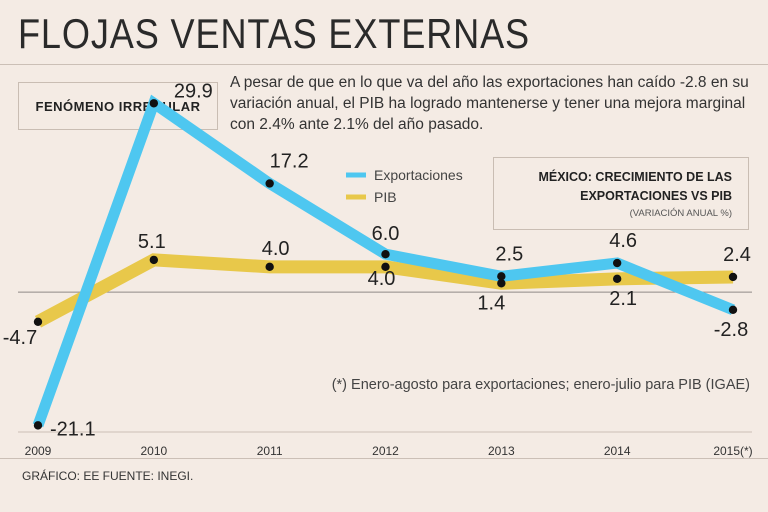  I want to click on chart-subtitle: (VARIACIÓN ANUAL %), so click(680, 213).